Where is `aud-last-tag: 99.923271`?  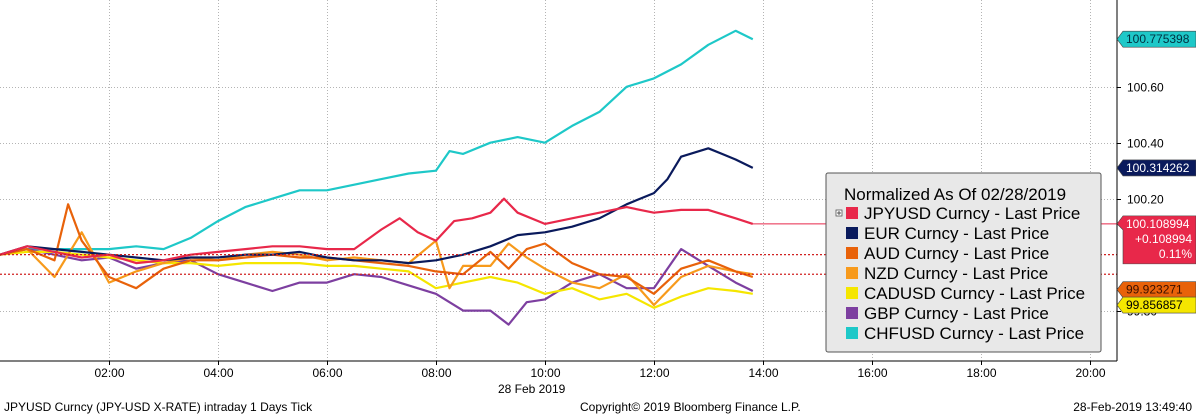
aud-last-tag: 99.923271 is located at coordinates (1156, 289).